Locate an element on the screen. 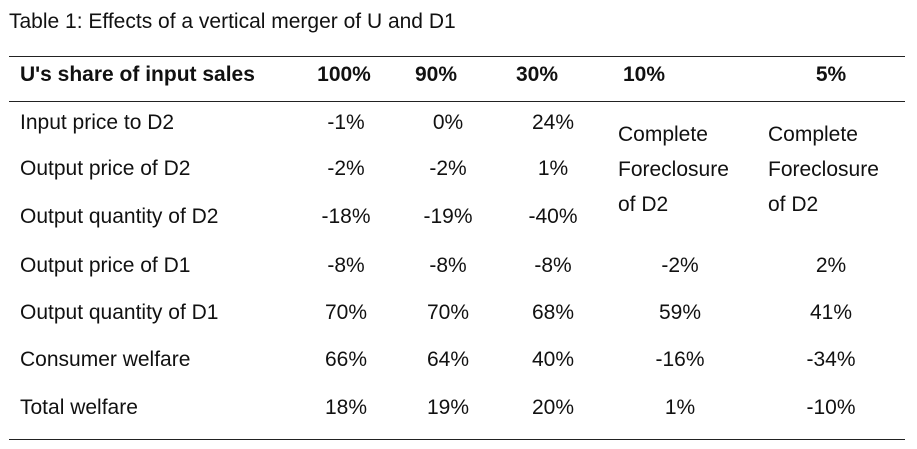 Image resolution: width=917 pixels, height=449 pixels. header-col-100: 100% is located at coordinates (344, 74).